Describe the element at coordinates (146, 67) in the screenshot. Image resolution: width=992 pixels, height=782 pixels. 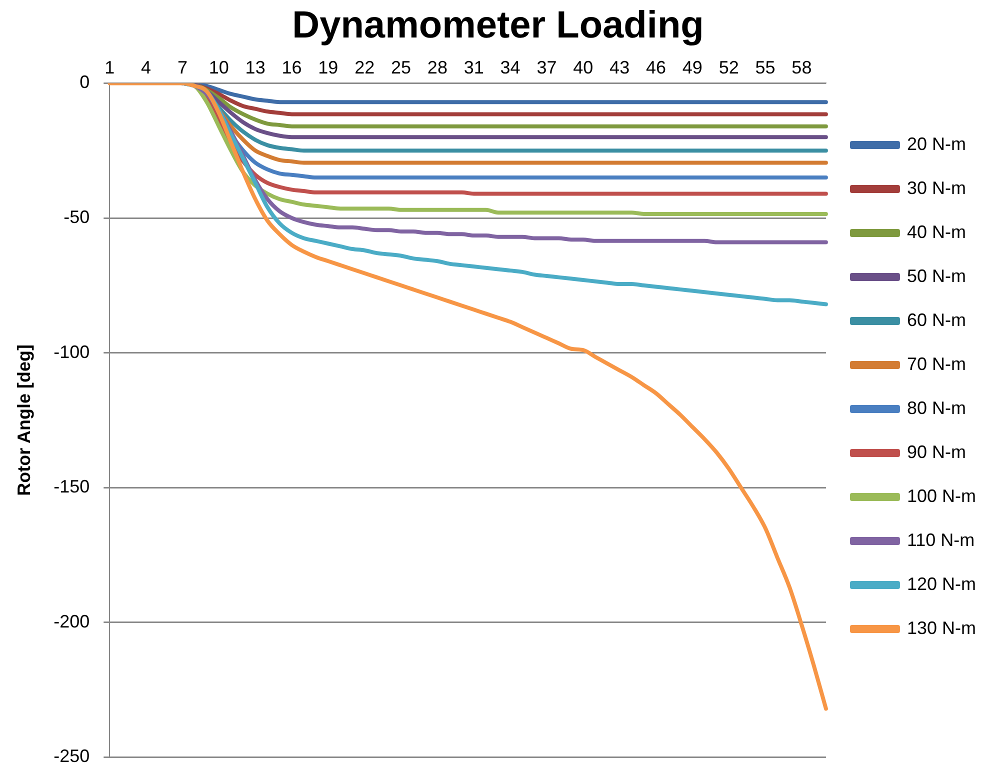
I see `x-tick-label: 4` at that location.